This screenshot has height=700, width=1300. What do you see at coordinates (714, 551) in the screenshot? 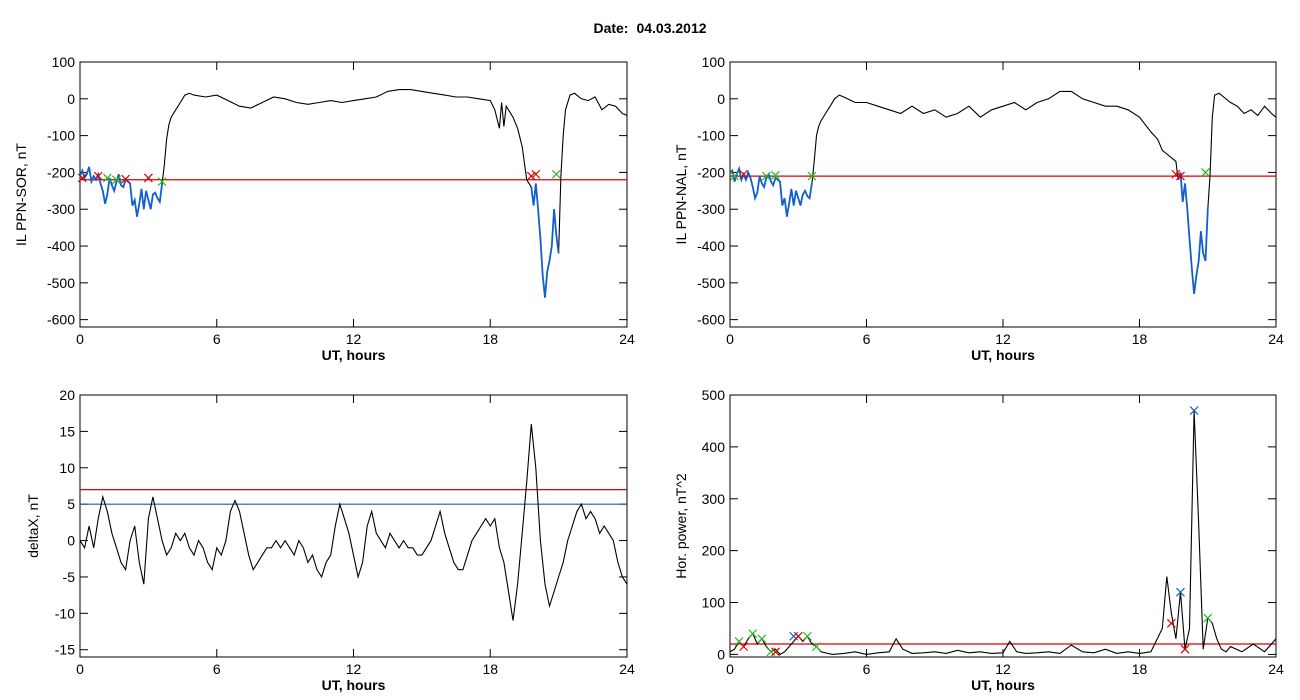
I see `y-tick-label: 200` at bounding box center [714, 551].